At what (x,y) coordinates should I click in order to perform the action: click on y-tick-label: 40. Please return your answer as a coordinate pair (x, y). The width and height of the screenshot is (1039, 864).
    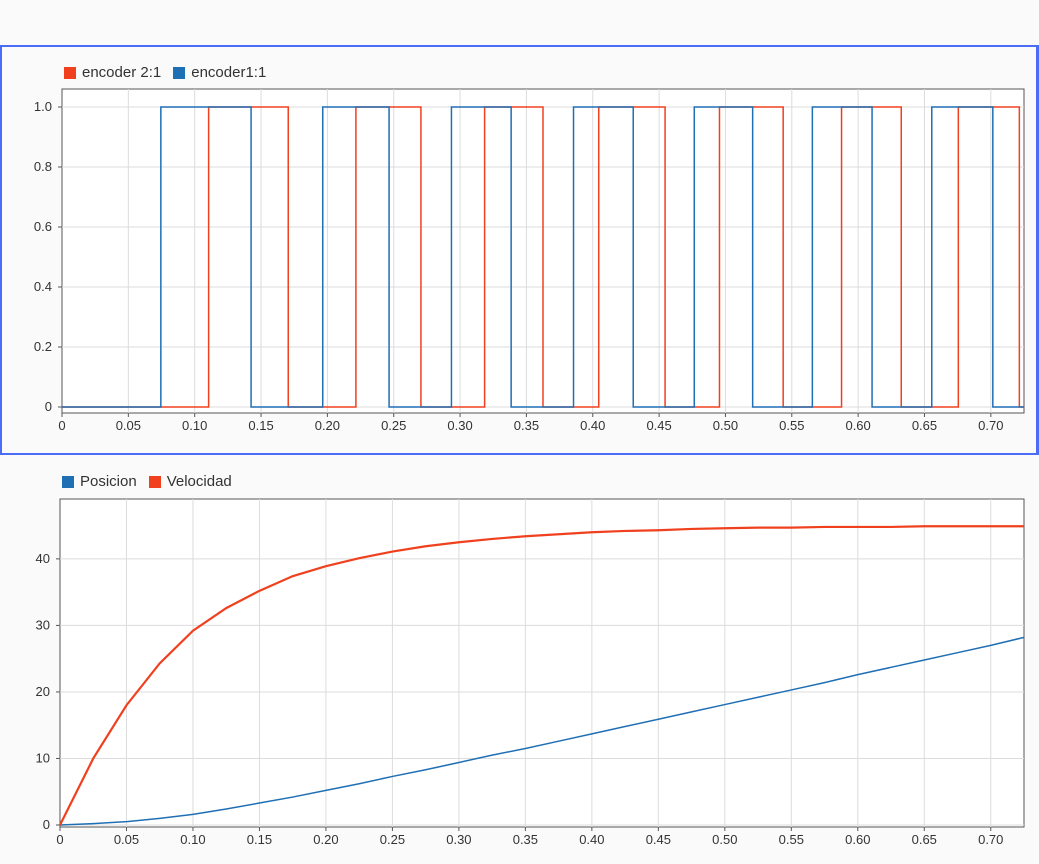
    Looking at the image, I should click on (43, 558).